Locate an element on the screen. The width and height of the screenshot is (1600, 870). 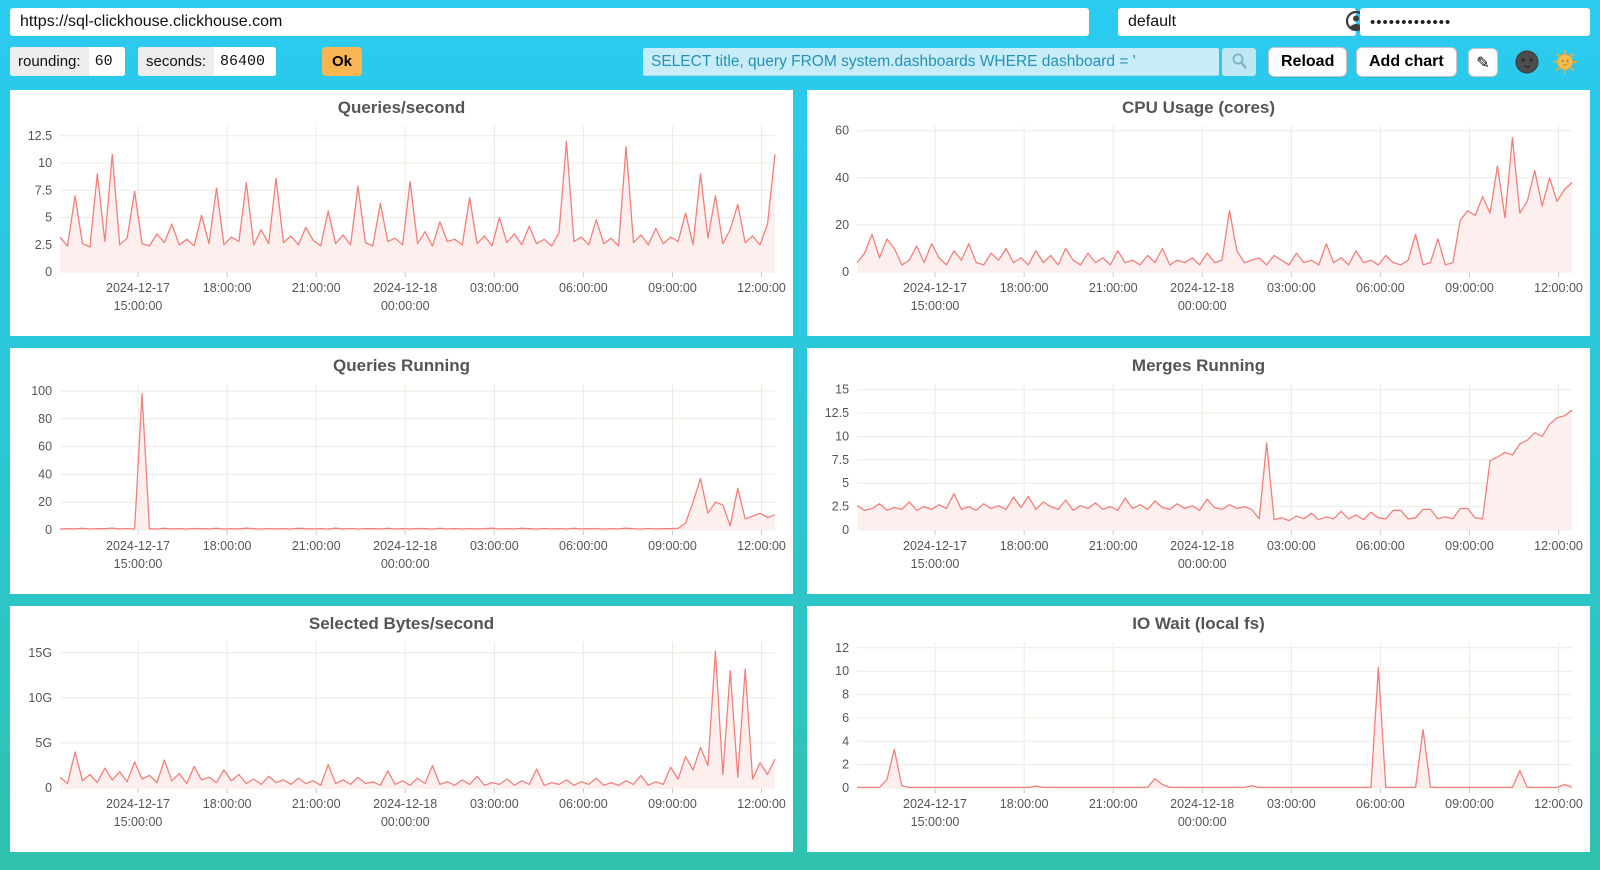
svg-text: 4 is located at coordinates (845, 741).